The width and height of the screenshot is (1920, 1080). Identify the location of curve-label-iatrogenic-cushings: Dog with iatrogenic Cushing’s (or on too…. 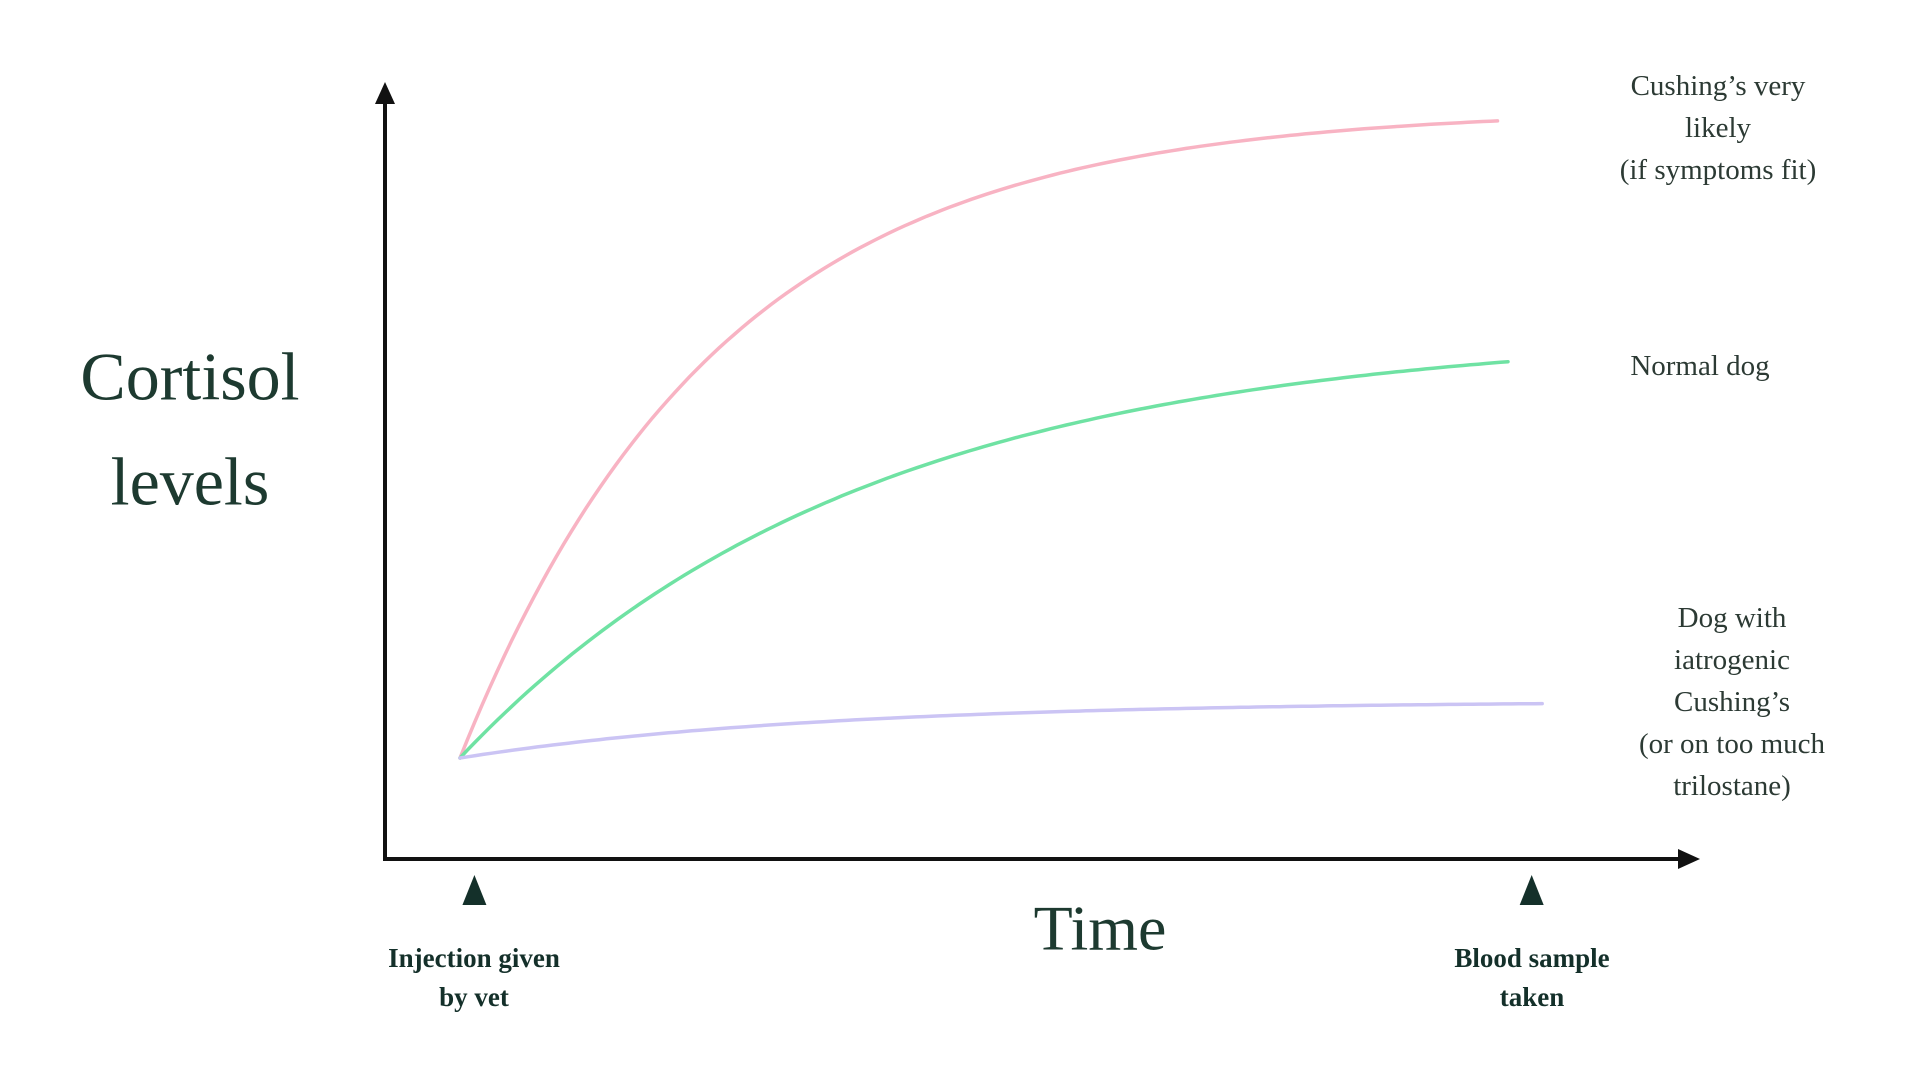
(1732, 702).